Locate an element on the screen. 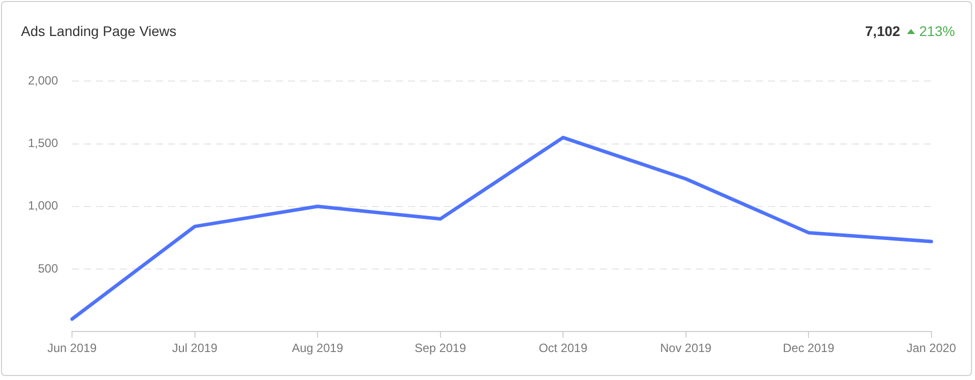 The height and width of the screenshot is (380, 975). x-tick-label: Jan 2020 is located at coordinates (931, 348).